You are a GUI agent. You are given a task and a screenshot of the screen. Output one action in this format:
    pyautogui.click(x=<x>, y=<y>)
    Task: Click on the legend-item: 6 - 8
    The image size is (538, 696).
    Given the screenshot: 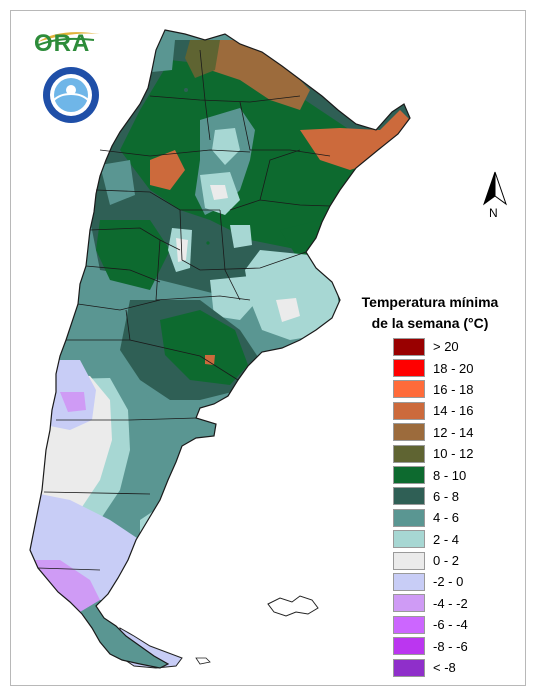 What is the action you would take?
    pyautogui.click(x=443, y=496)
    